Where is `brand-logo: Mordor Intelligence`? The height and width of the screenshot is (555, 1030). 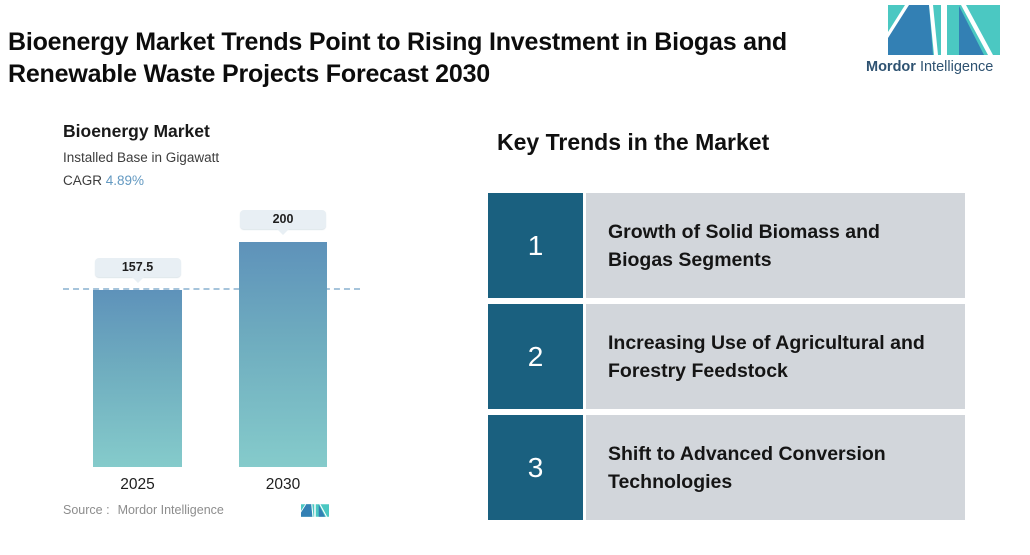
brand-logo: Mordor Intelligence is located at coordinates (941, 40).